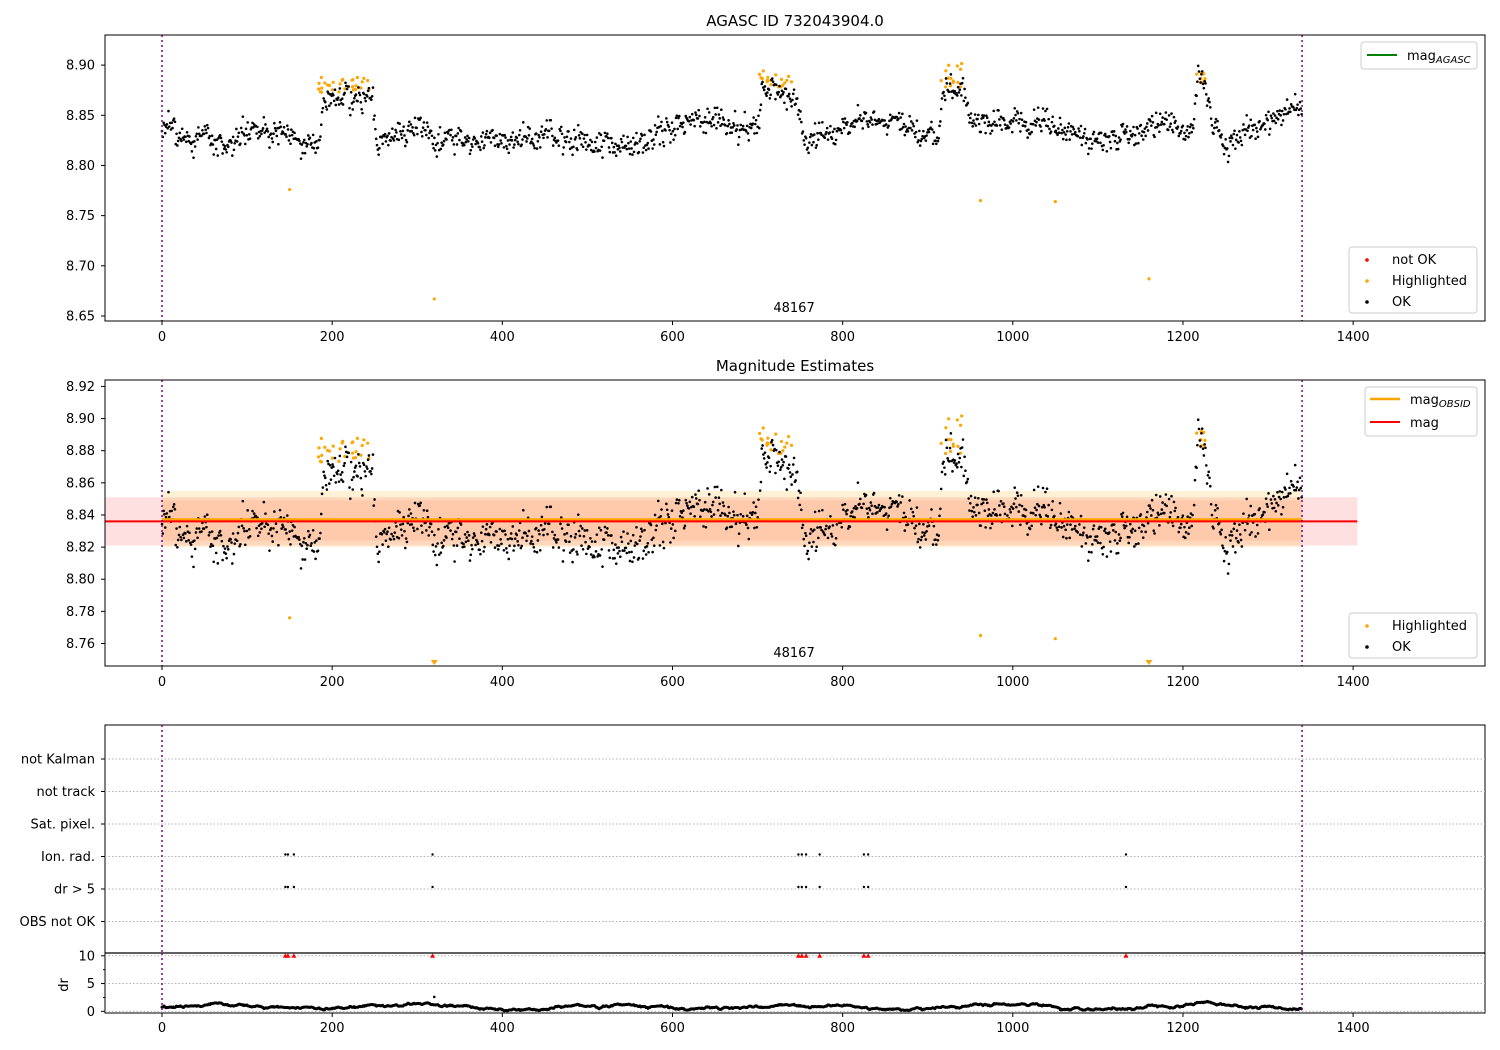 The image size is (1500, 1050). I want to click on magnitude-x-tick-label: 0, so click(162, 682).